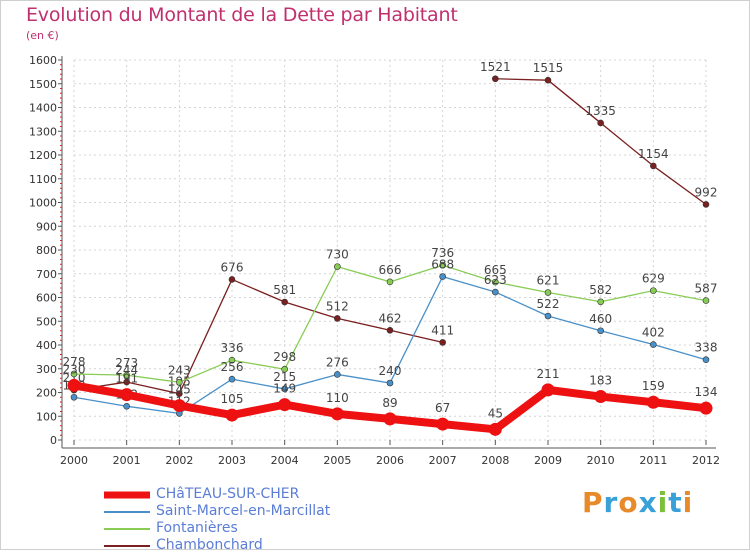  I want to click on data-label: 623, so click(495, 280).